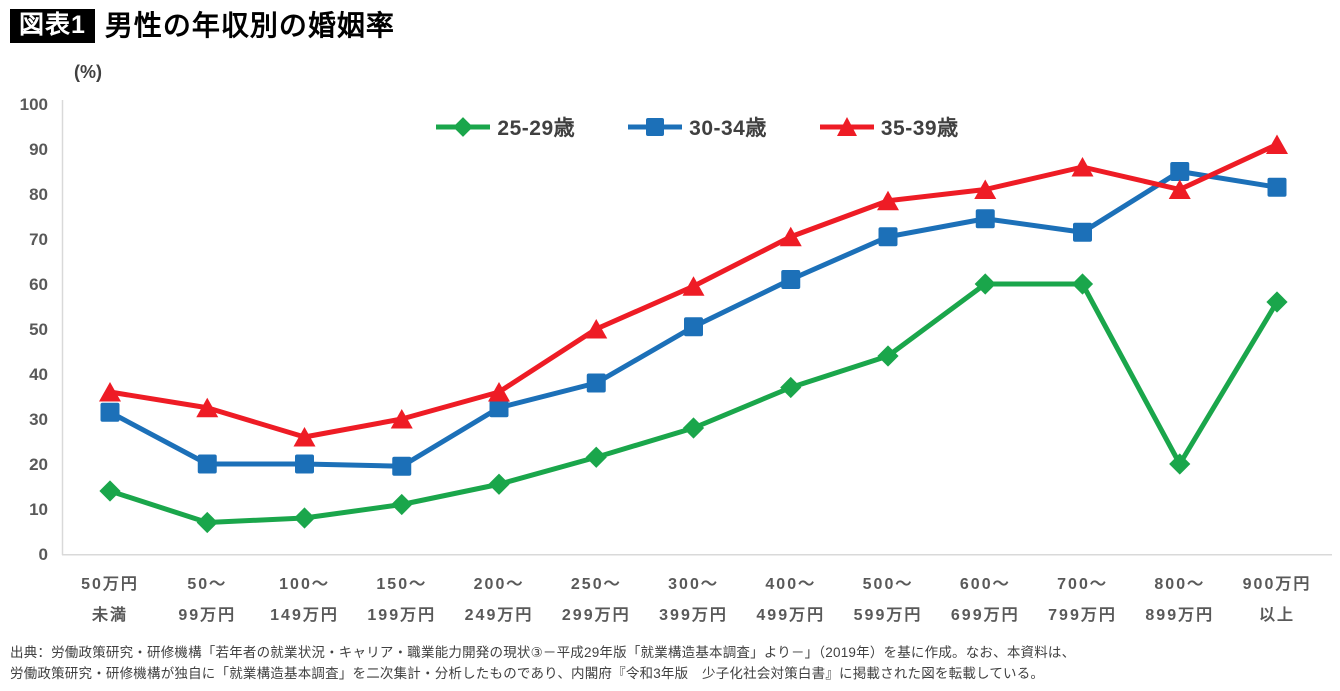 The height and width of the screenshot is (691, 1340). I want to click on y-tick-label: 50, so click(38, 329).